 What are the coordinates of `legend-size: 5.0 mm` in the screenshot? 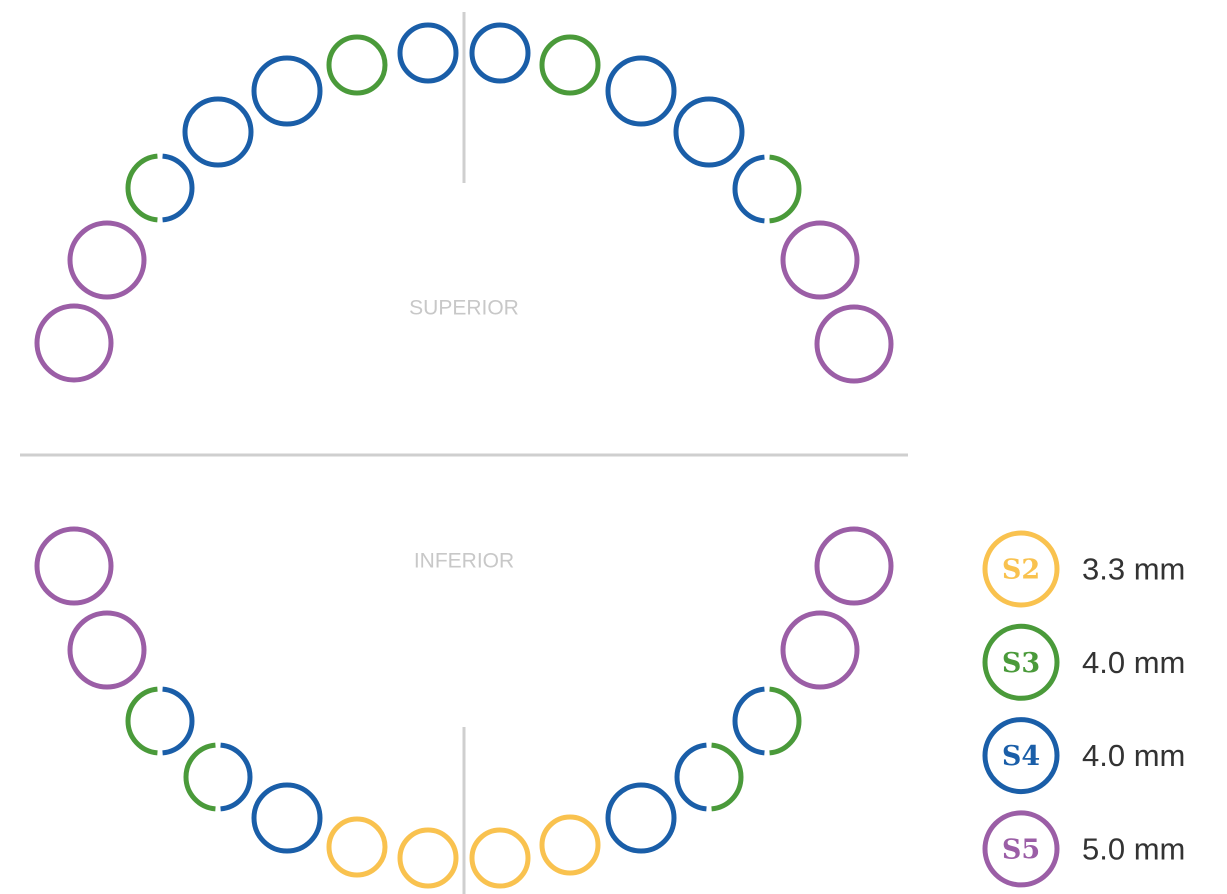 It's located at (1133, 848).